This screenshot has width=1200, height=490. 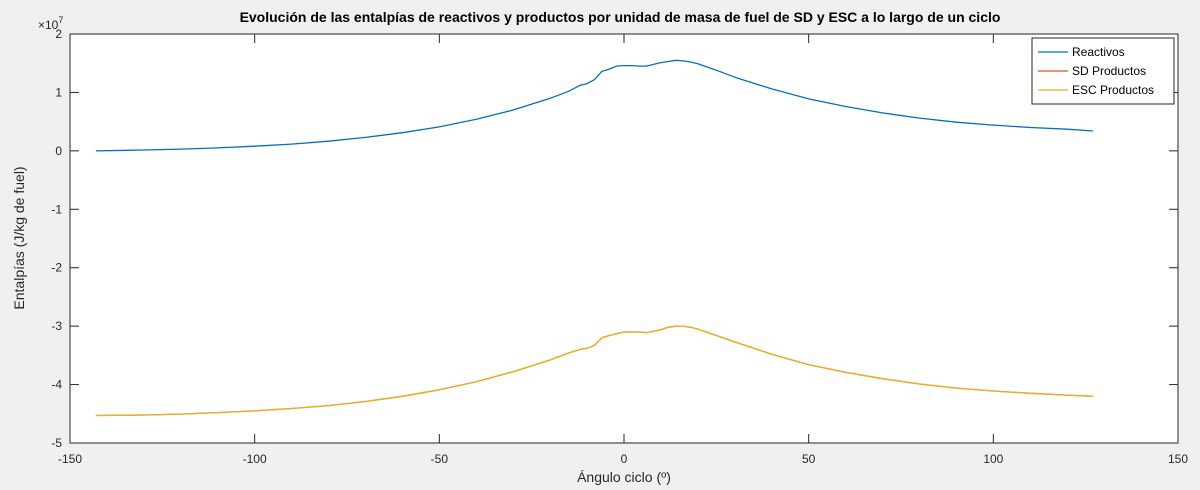 What do you see at coordinates (70, 459) in the screenshot?
I see `x-tick-label: -150` at bounding box center [70, 459].